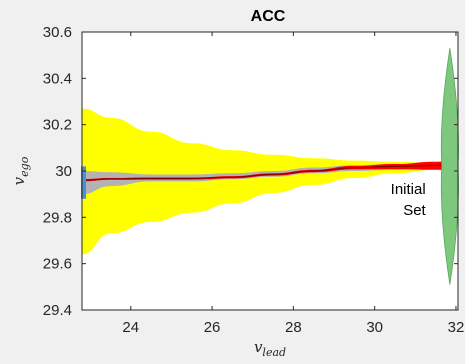 Image resolution: width=465 pixels, height=364 pixels. What do you see at coordinates (63, 171) in the screenshot?
I see `y-tick-label: 30` at bounding box center [63, 171].